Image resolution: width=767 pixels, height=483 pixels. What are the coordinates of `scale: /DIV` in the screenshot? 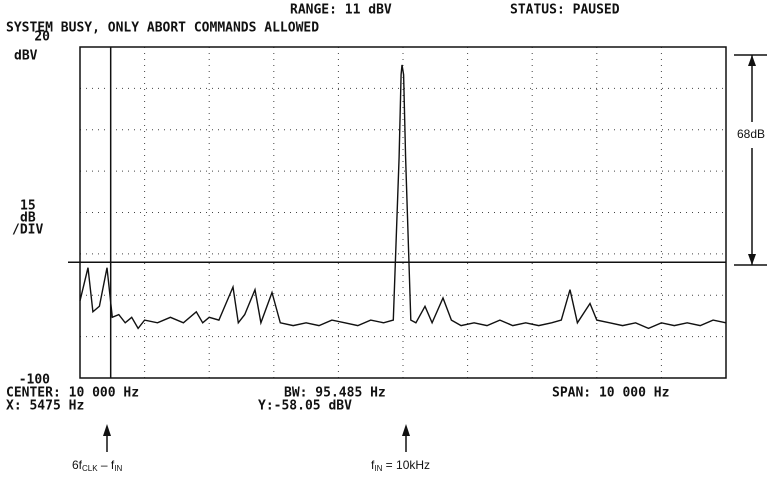 It's located at (27, 230).